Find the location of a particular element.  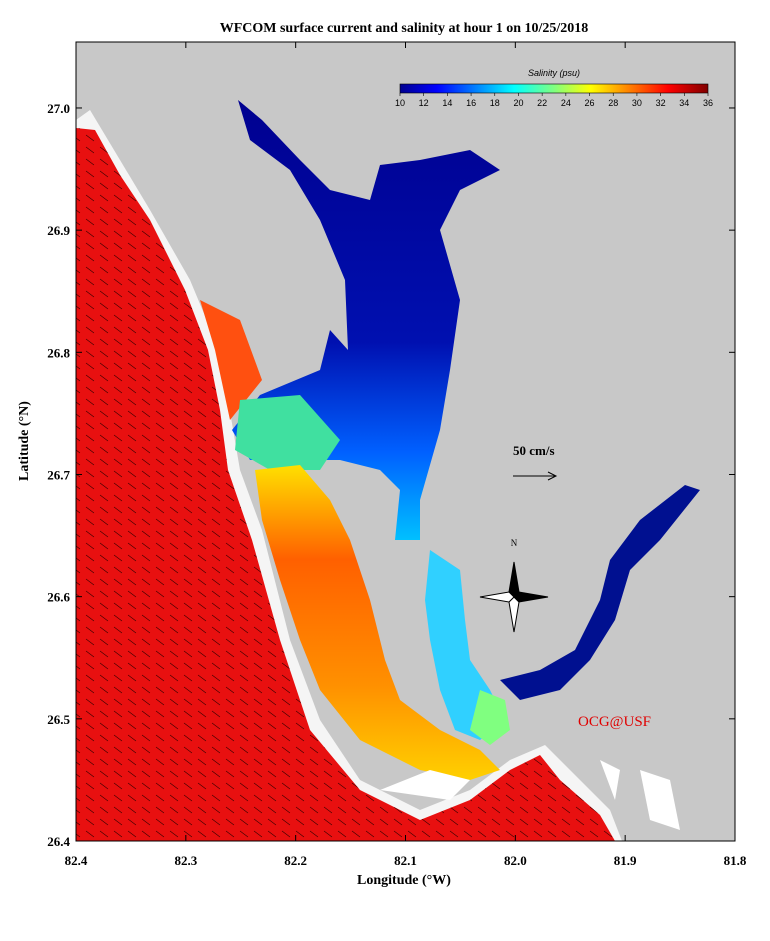

y-tick-label: 26.7 is located at coordinates (58, 474).